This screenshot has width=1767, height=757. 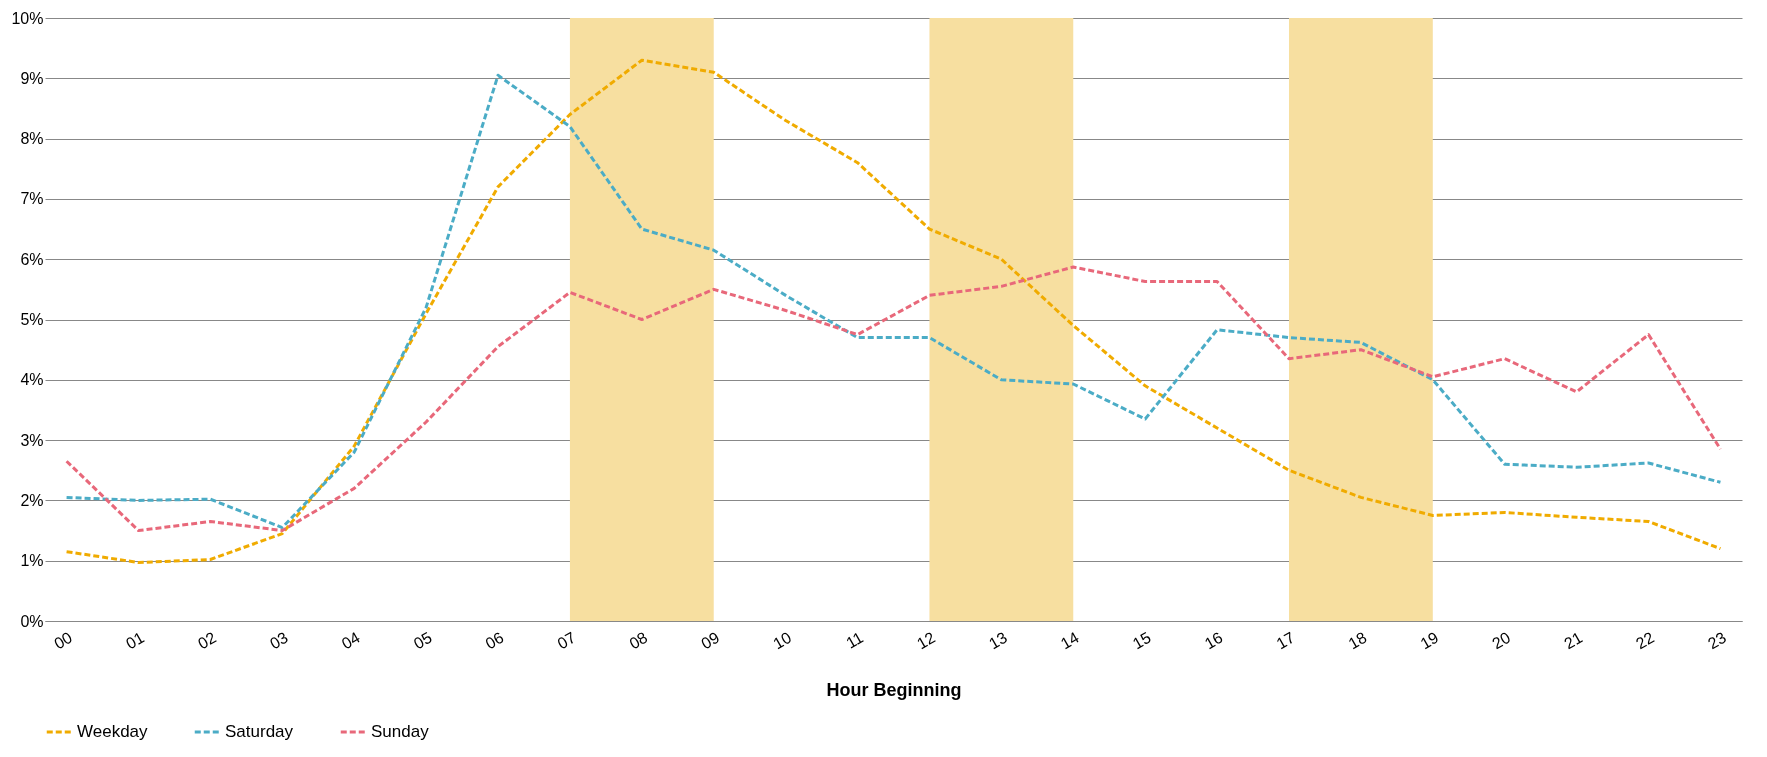 I want to click on x-tick-label: 03, so click(x=278, y=640).